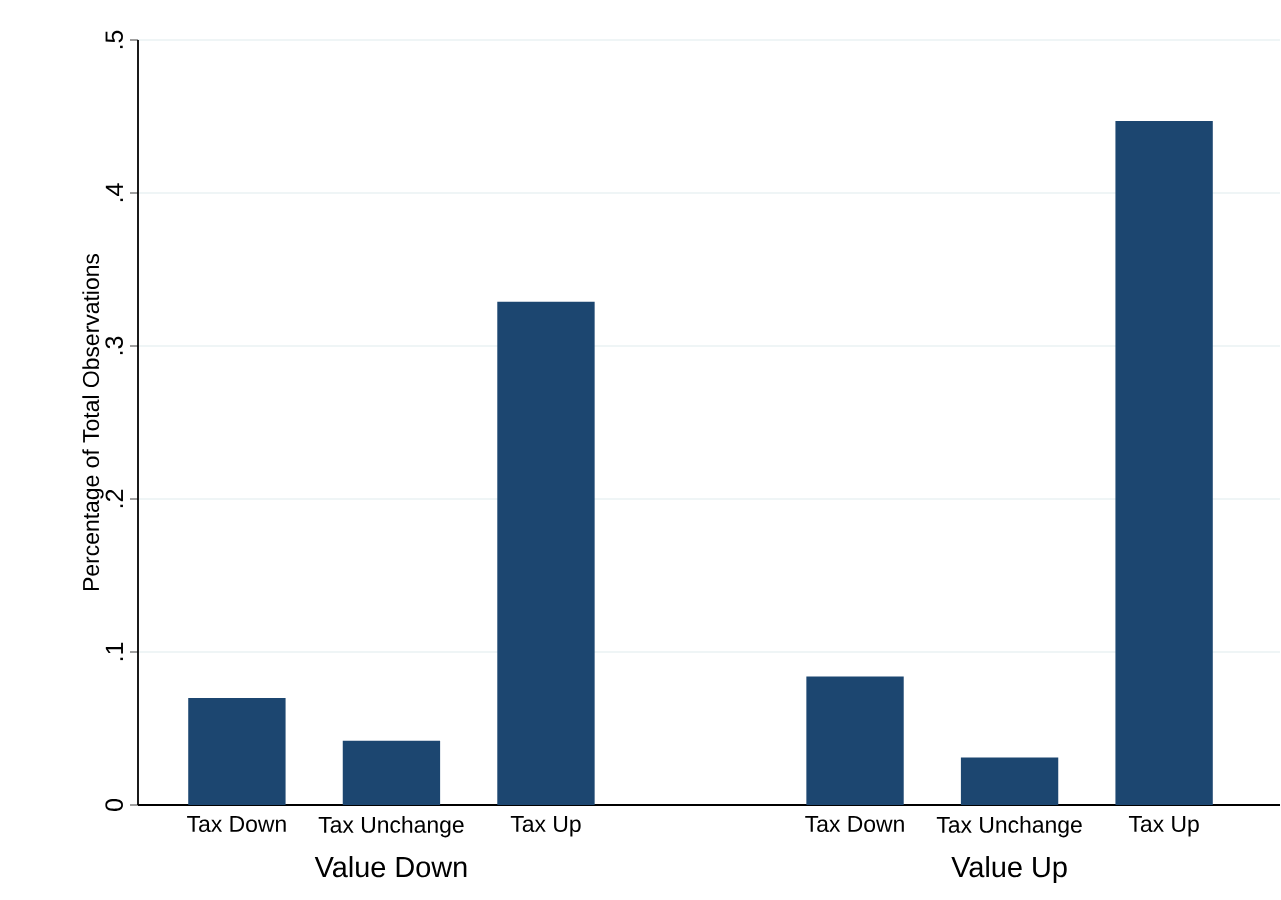 The height and width of the screenshot is (900, 1281). Describe the element at coordinates (390, 867) in the screenshot. I see `text: Value Down` at that location.